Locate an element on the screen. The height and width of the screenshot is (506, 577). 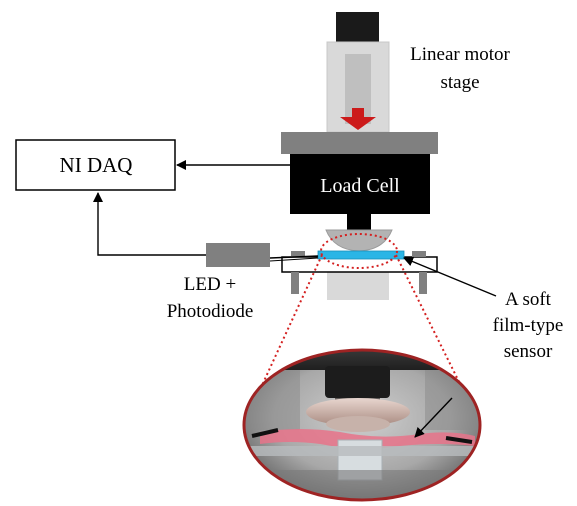
photodiode-to-daq-arrow is located at coordinates (149, 224).